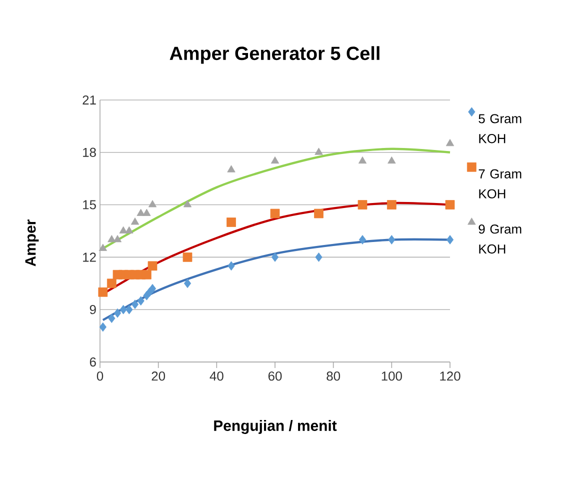 The image size is (578, 488). What do you see at coordinates (450, 376) in the screenshot?
I see `x-tick-label: 120` at bounding box center [450, 376].